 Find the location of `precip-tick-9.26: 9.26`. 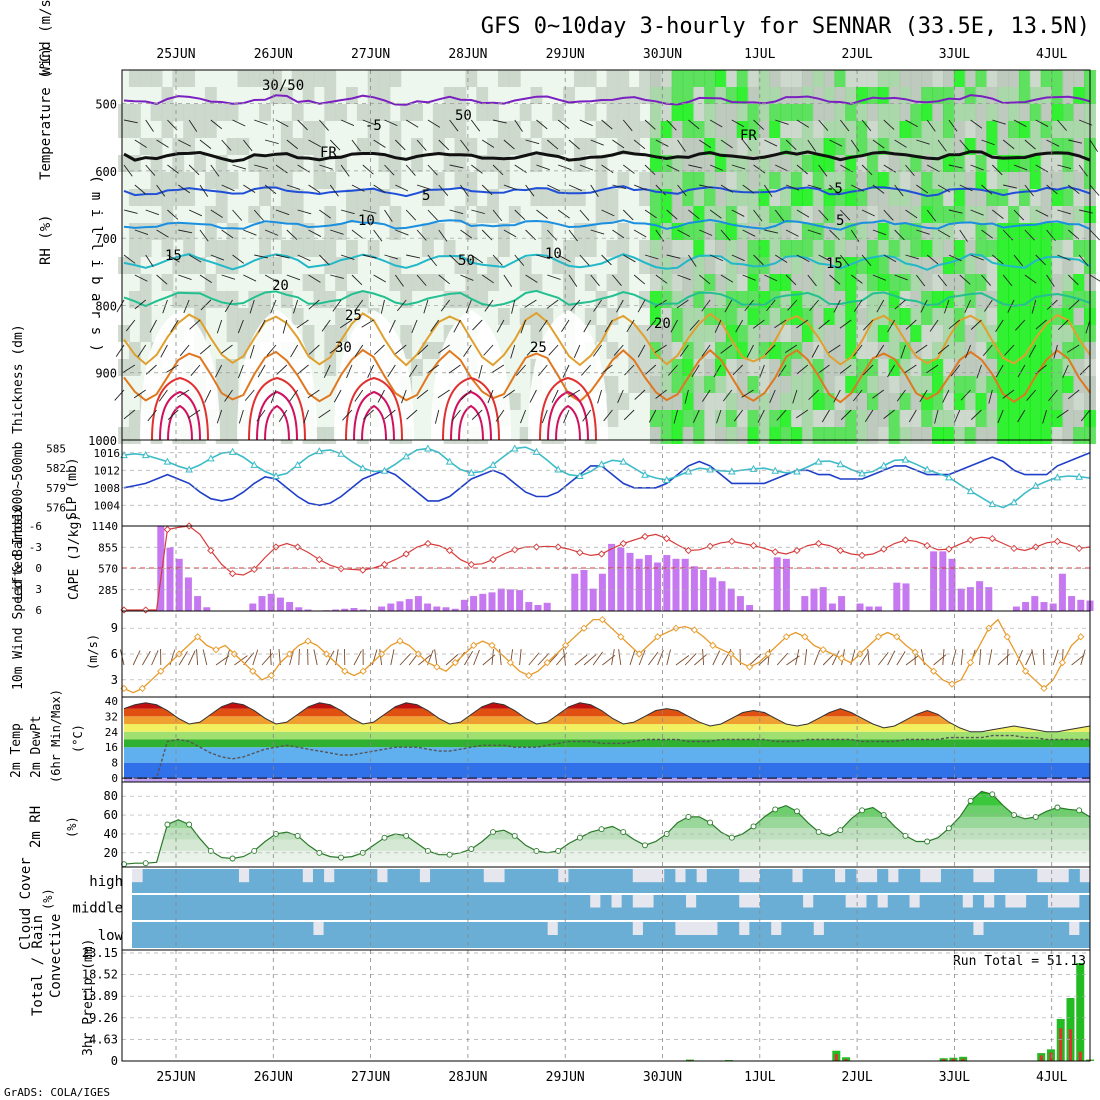

precip-tick-9.26: 9.26 is located at coordinates (103, 1018).